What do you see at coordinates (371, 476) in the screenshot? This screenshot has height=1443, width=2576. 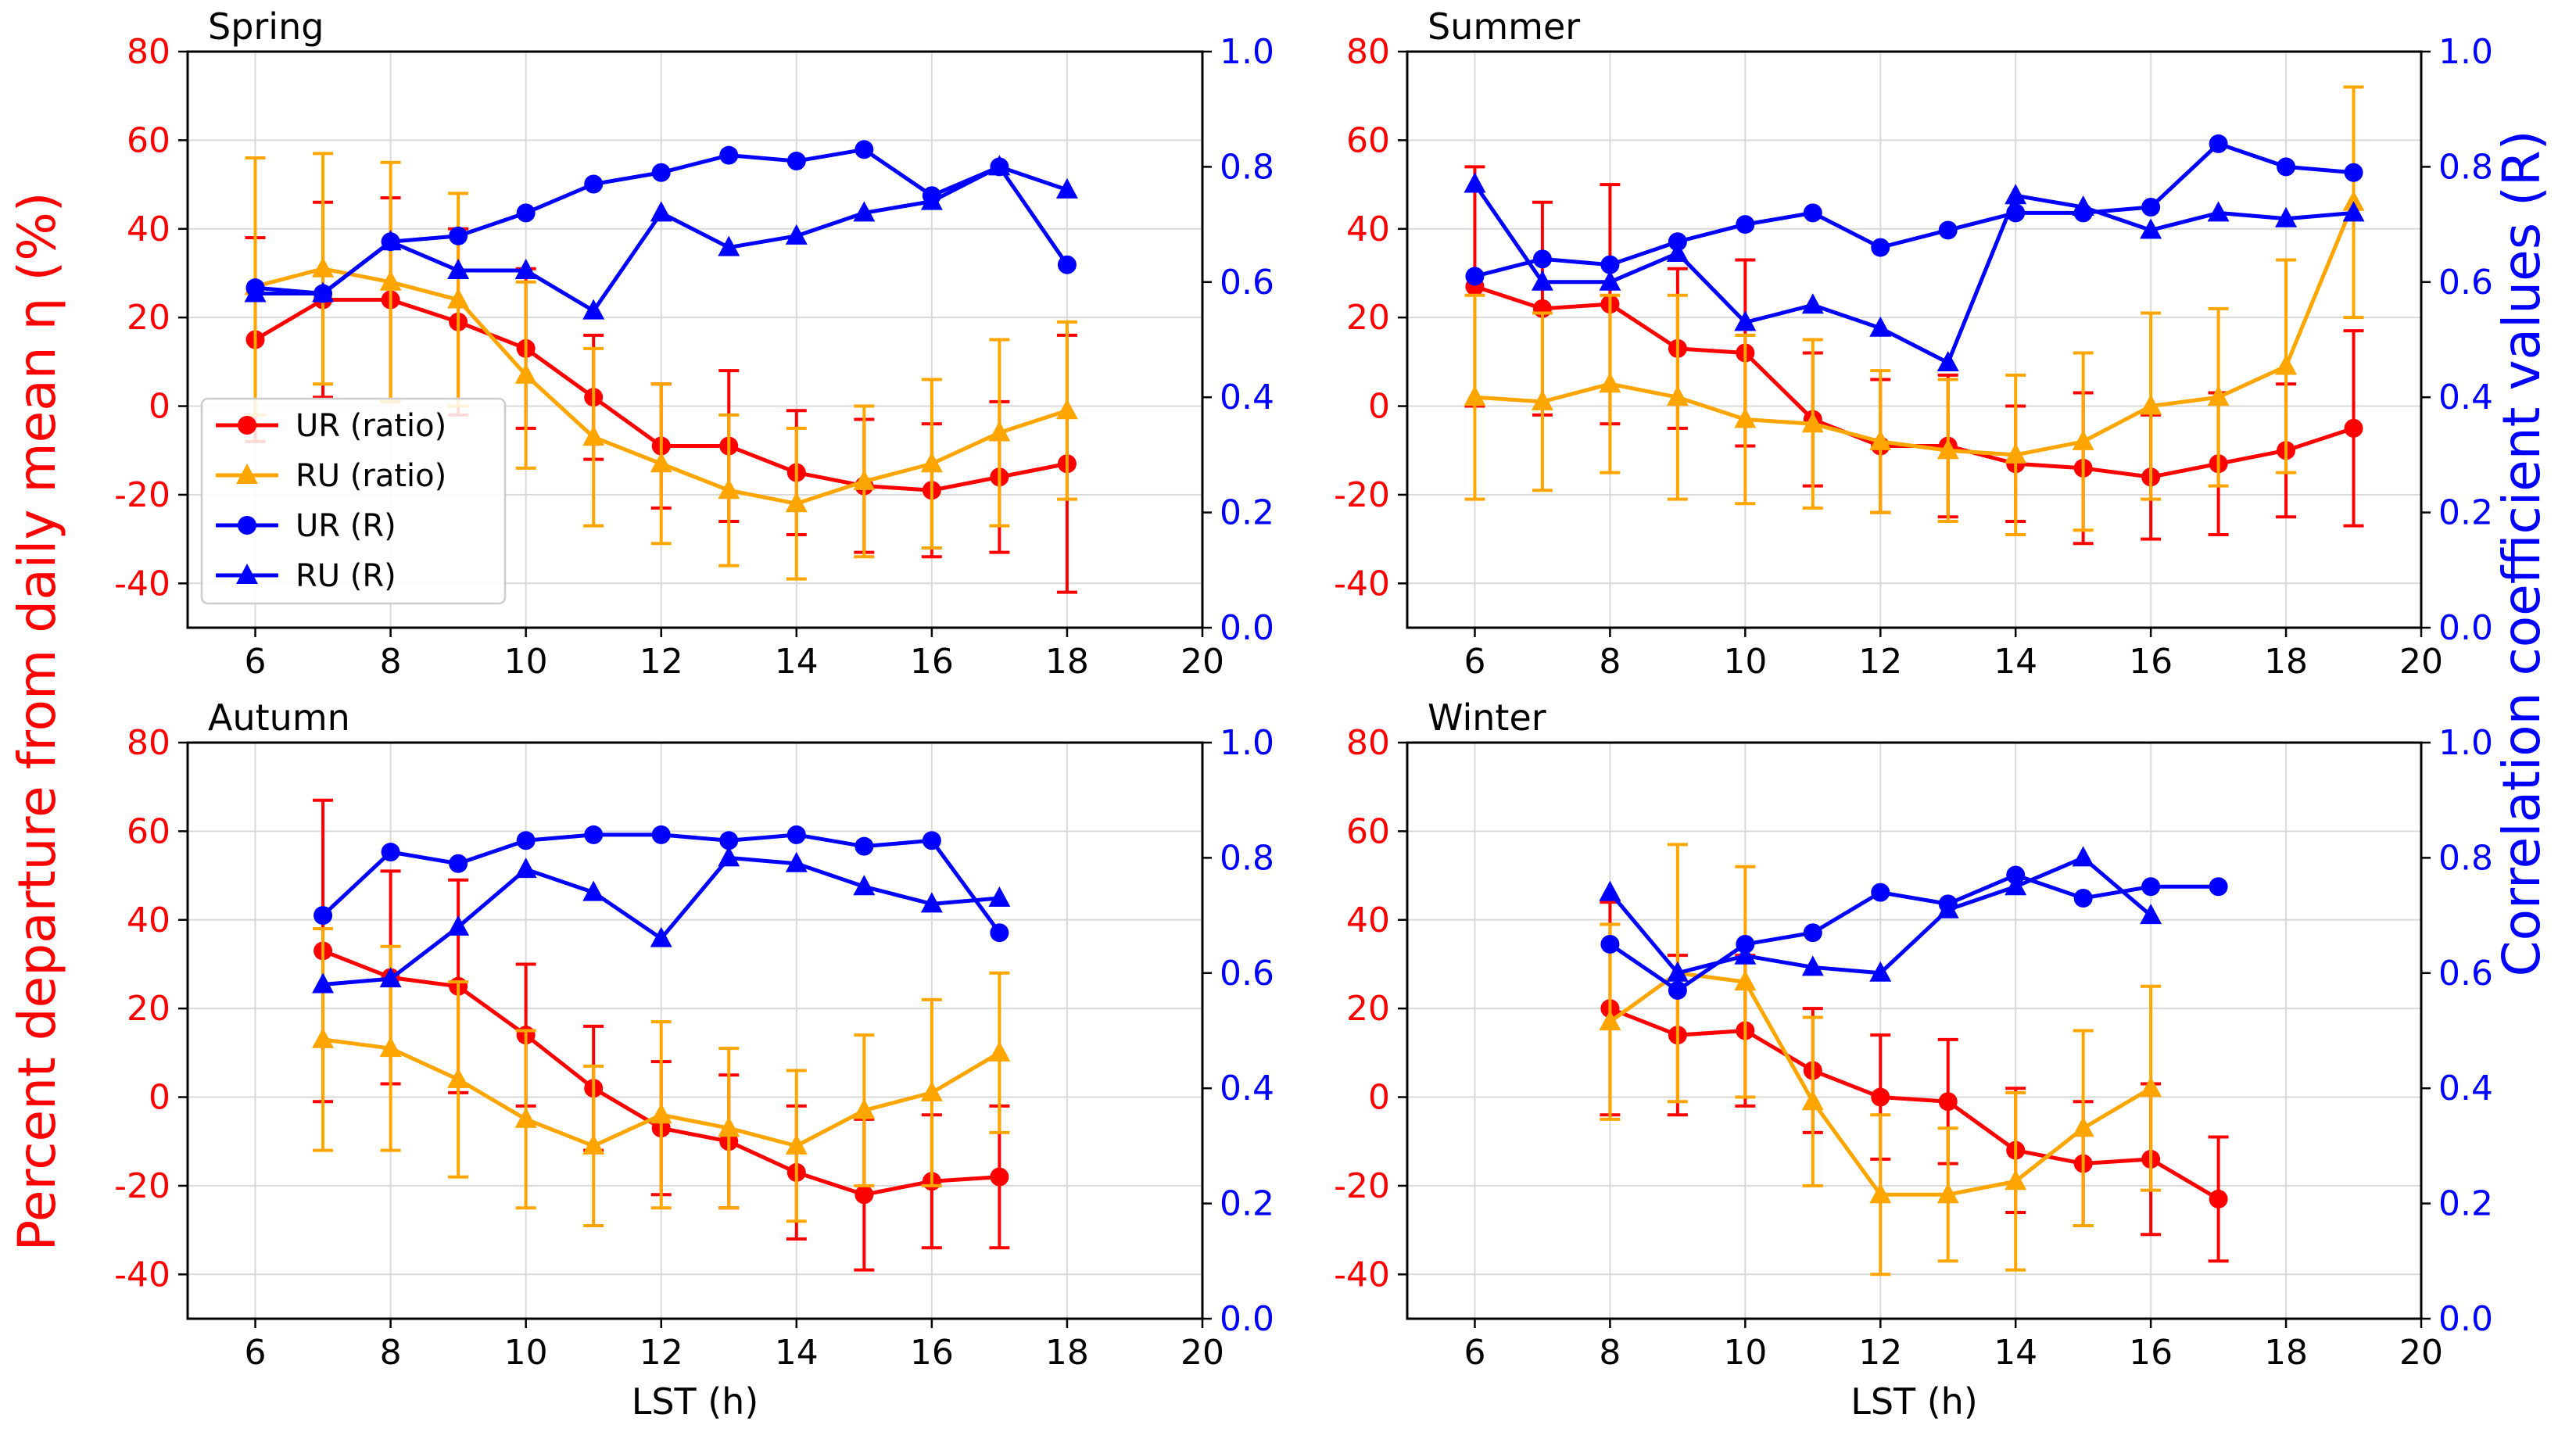 I see `legend-label: RU (ratio)` at bounding box center [371, 476].